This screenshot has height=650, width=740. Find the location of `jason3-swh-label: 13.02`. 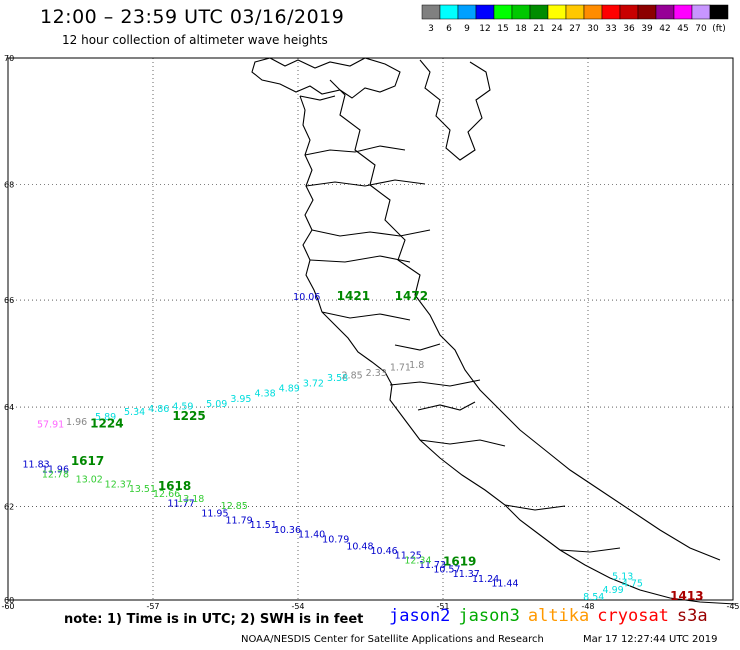

jason3-swh-label: 13.02 is located at coordinates (89, 479).